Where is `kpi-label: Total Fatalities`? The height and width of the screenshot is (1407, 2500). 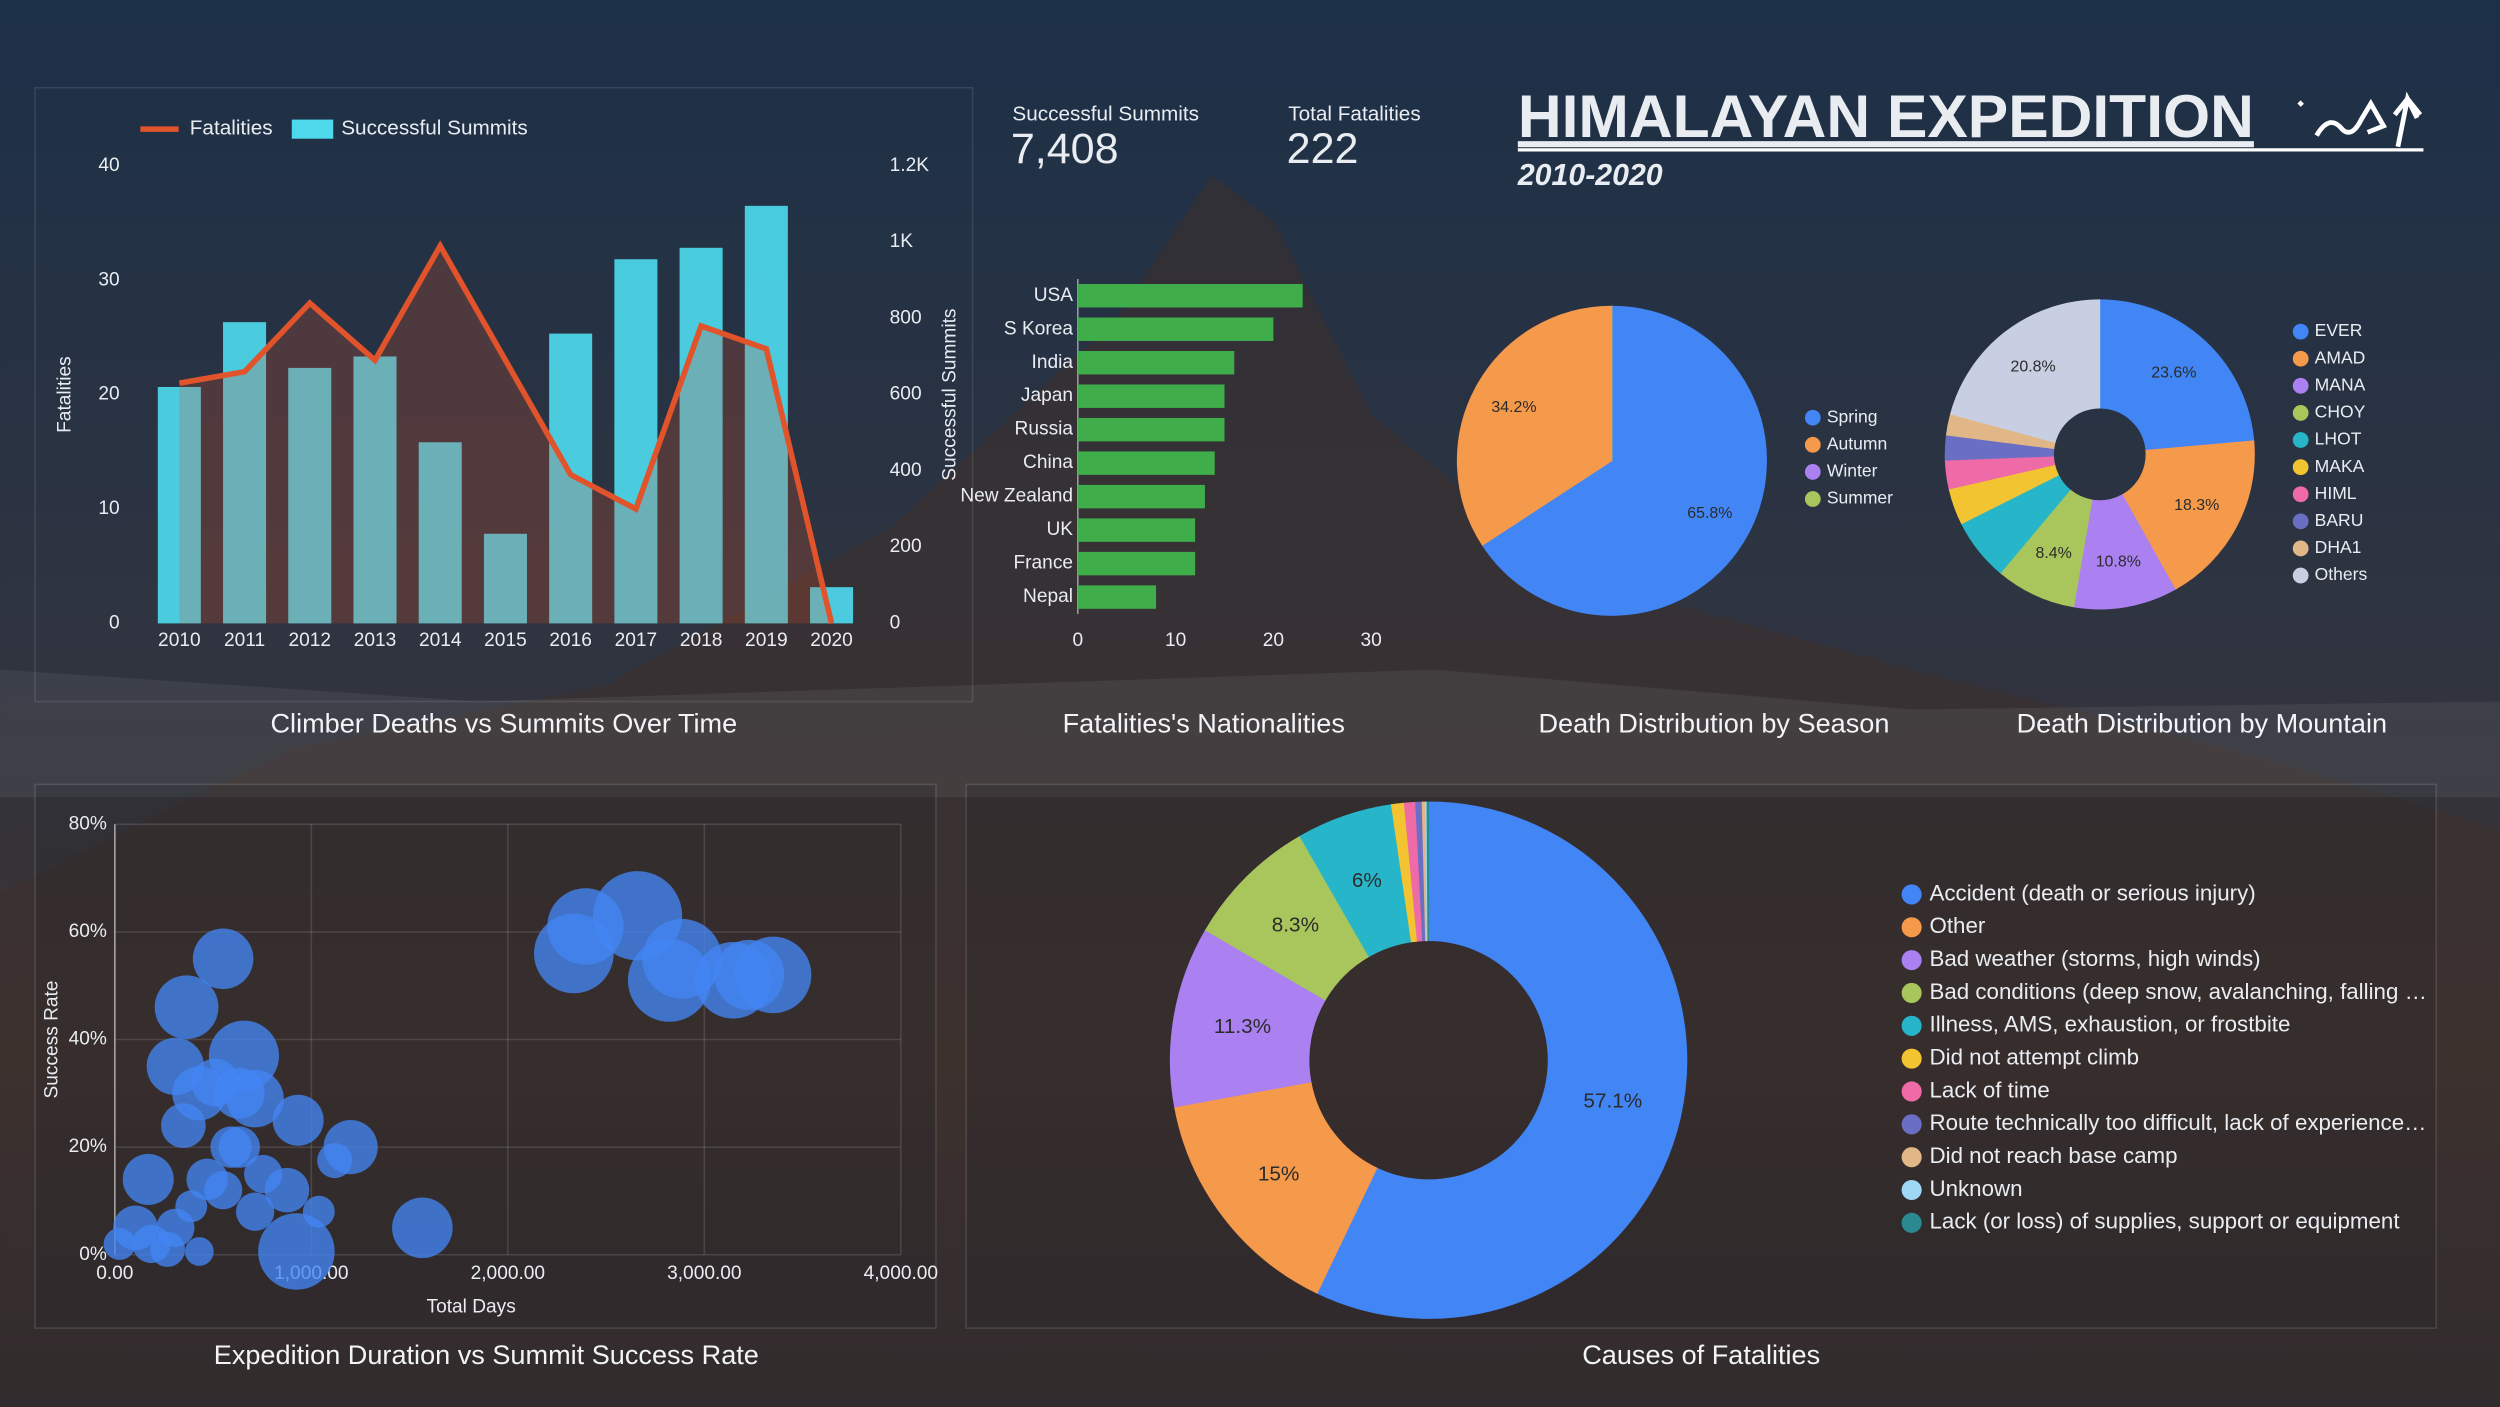
kpi-label: Total Fatalities is located at coordinates (1354, 113).